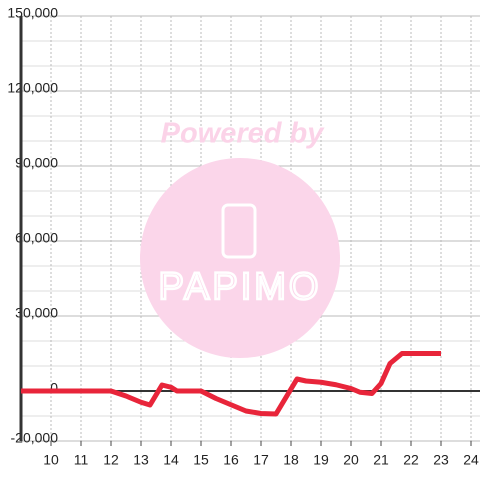  I want to click on x-tick-label: 11, so click(81, 460).